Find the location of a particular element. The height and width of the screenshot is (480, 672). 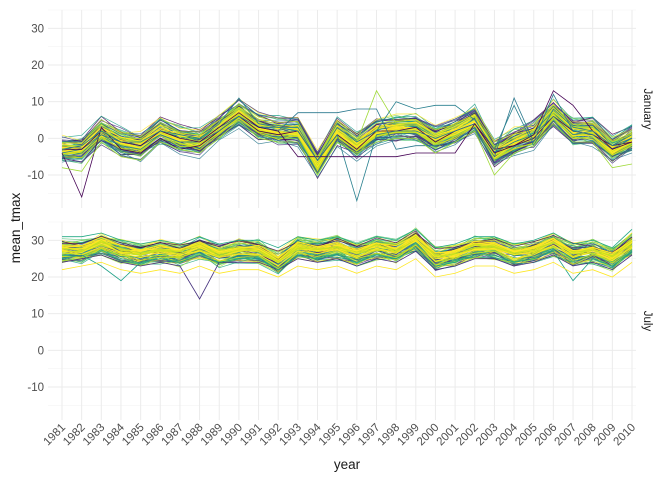

x-tick-label: 2006 is located at coordinates (546, 435).